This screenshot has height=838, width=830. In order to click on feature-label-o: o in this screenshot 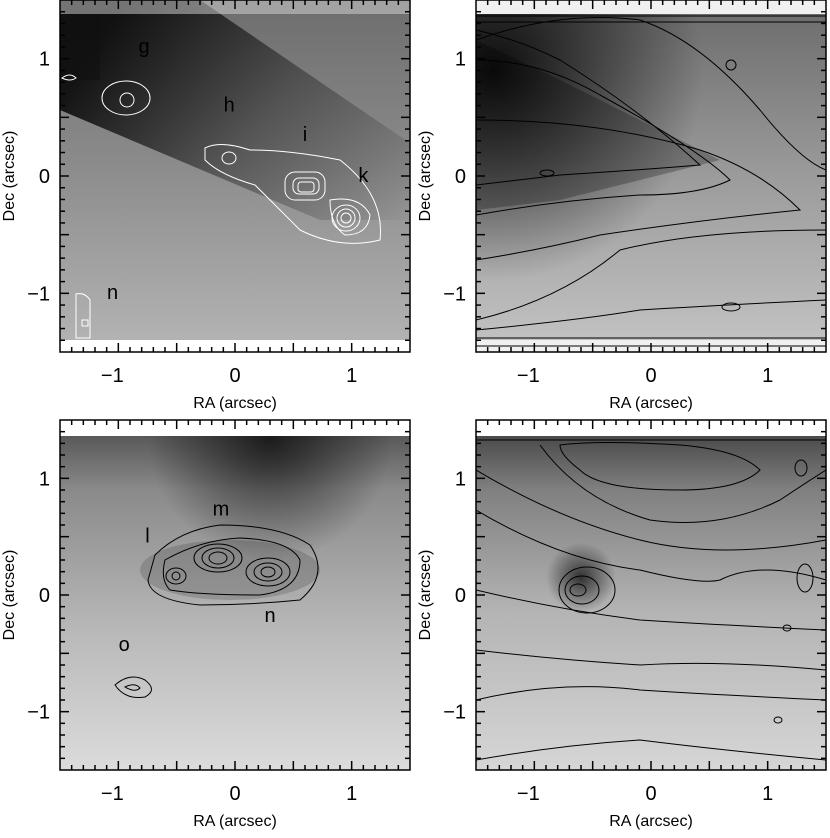, I will do `click(124, 645)`.